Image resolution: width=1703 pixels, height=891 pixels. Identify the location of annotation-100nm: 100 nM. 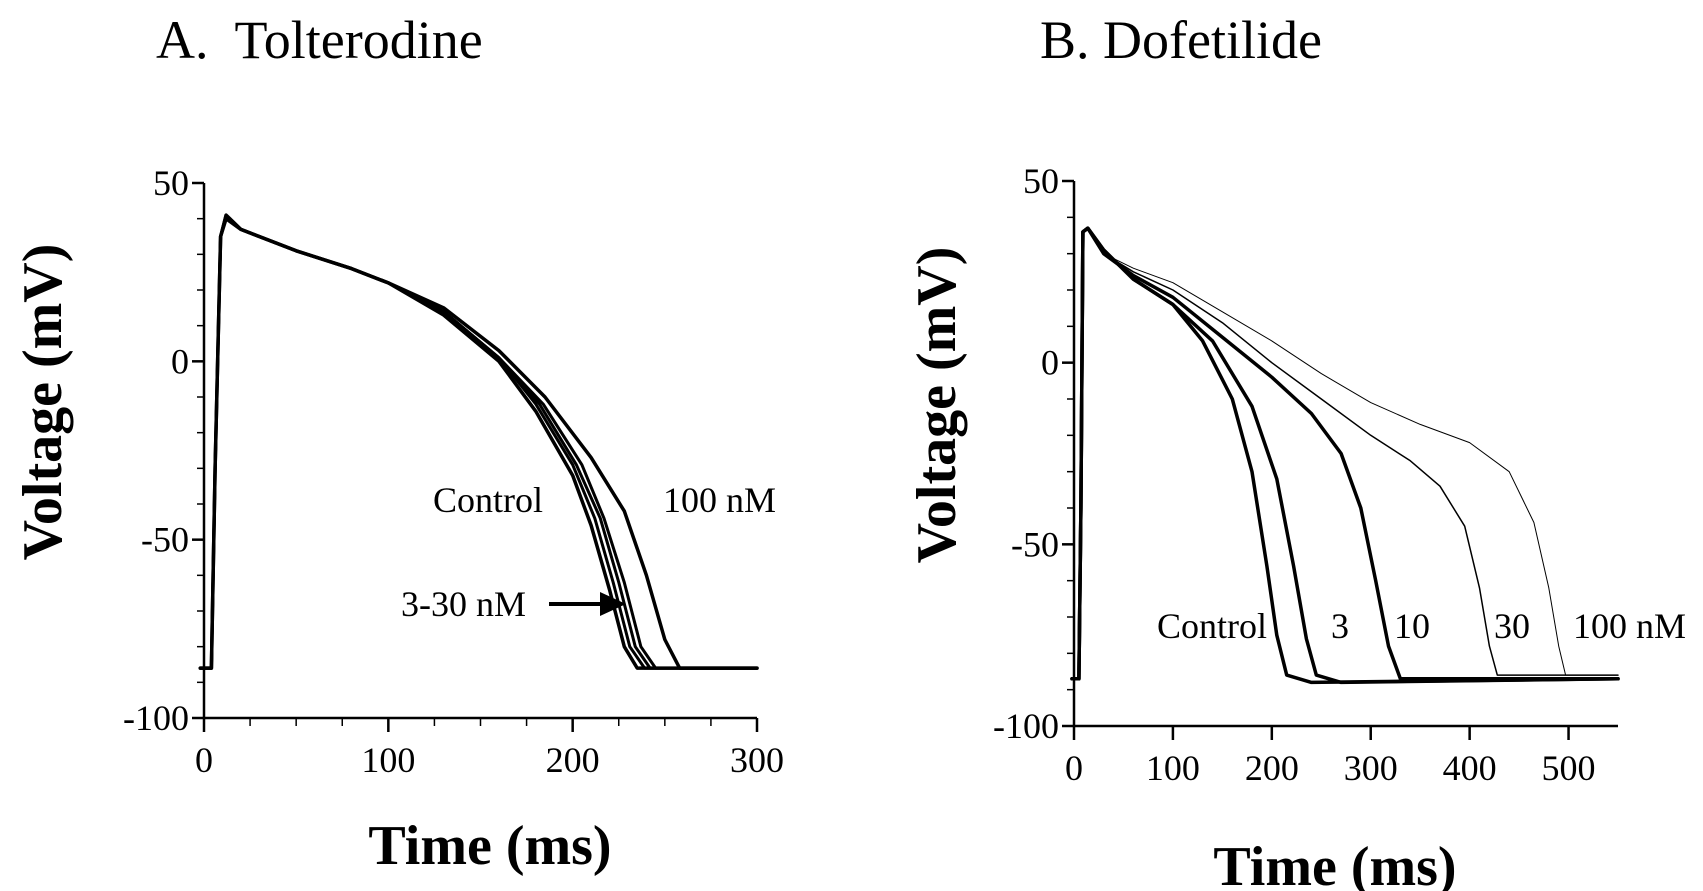
(719, 500).